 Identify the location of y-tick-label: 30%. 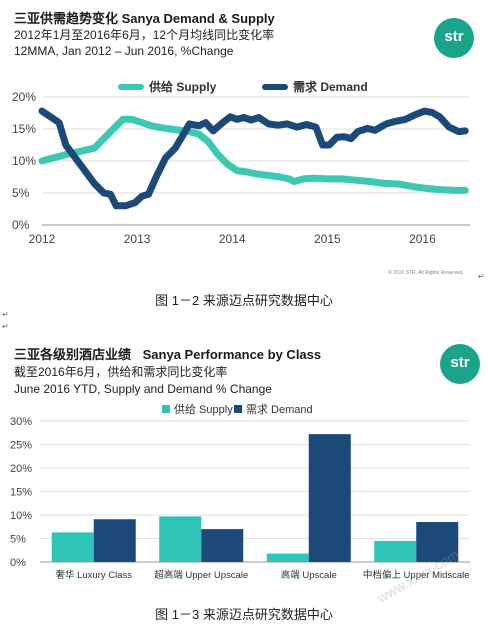
(21, 422).